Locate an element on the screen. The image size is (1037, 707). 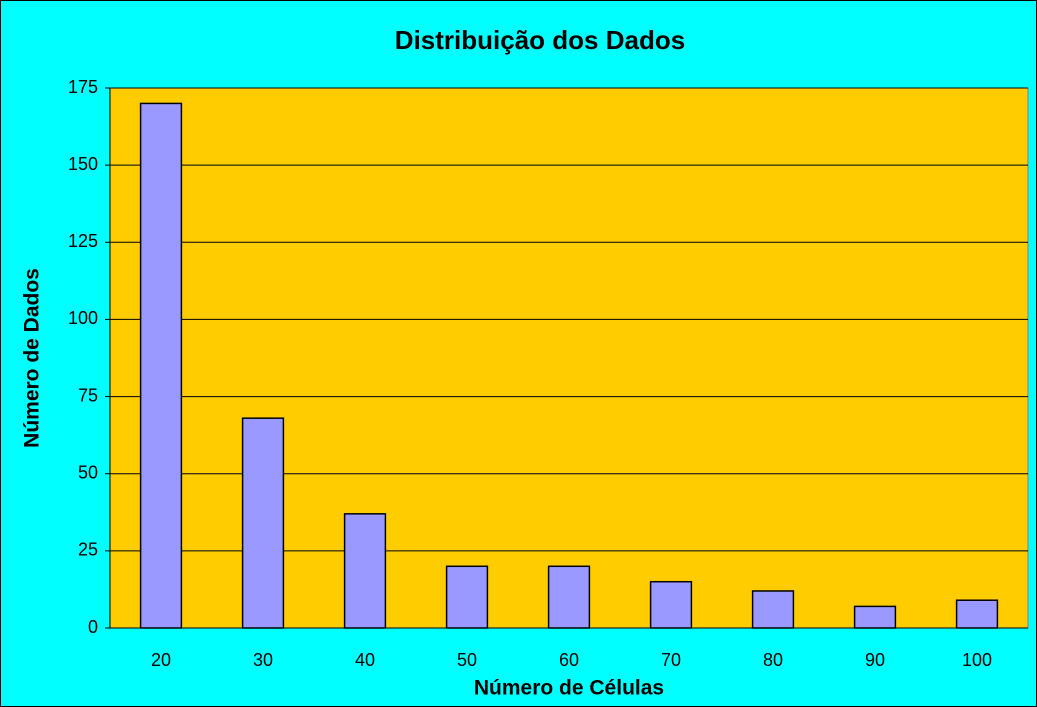
y-tick-label: 175 is located at coordinates (83, 87).